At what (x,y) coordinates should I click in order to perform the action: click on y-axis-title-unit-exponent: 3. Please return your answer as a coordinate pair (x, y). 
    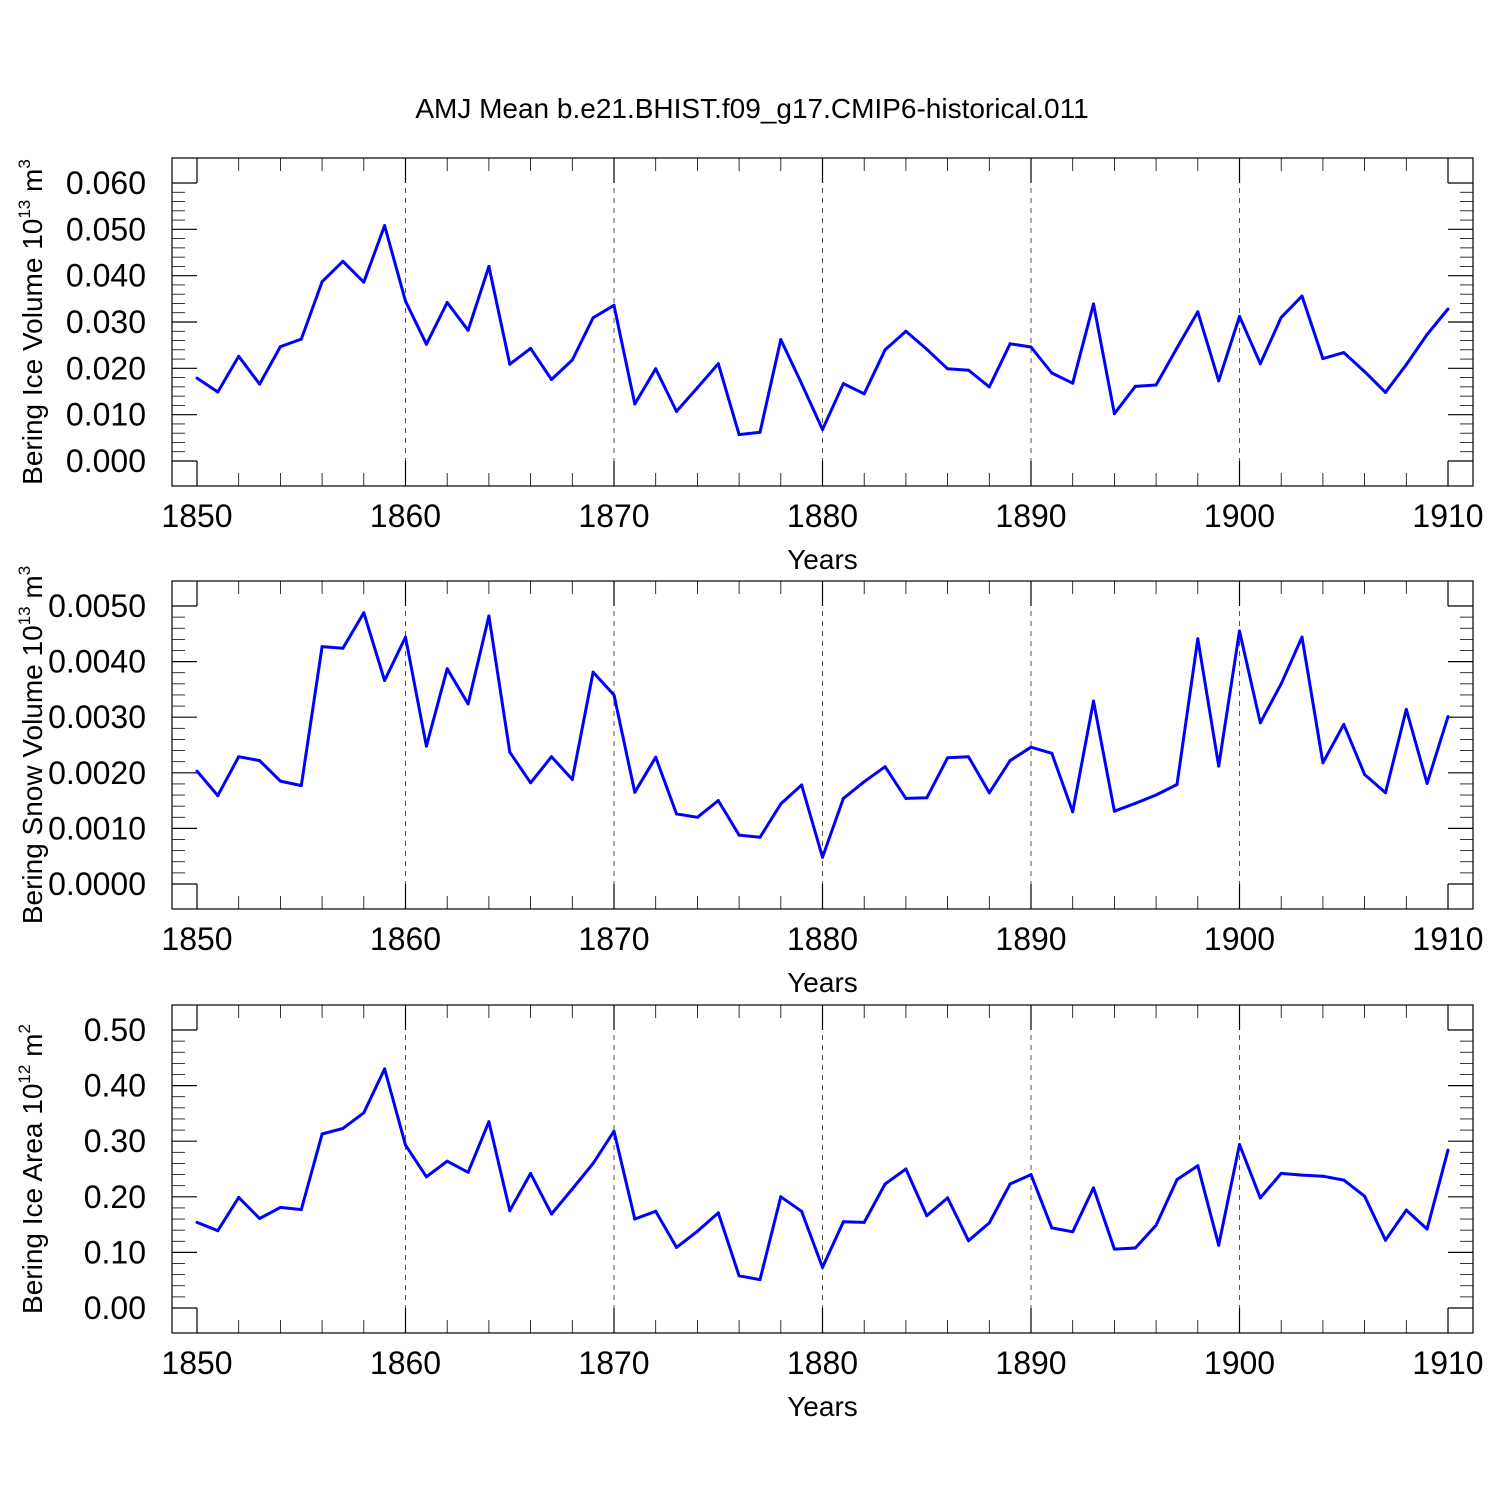
    Looking at the image, I should click on (24, 163).